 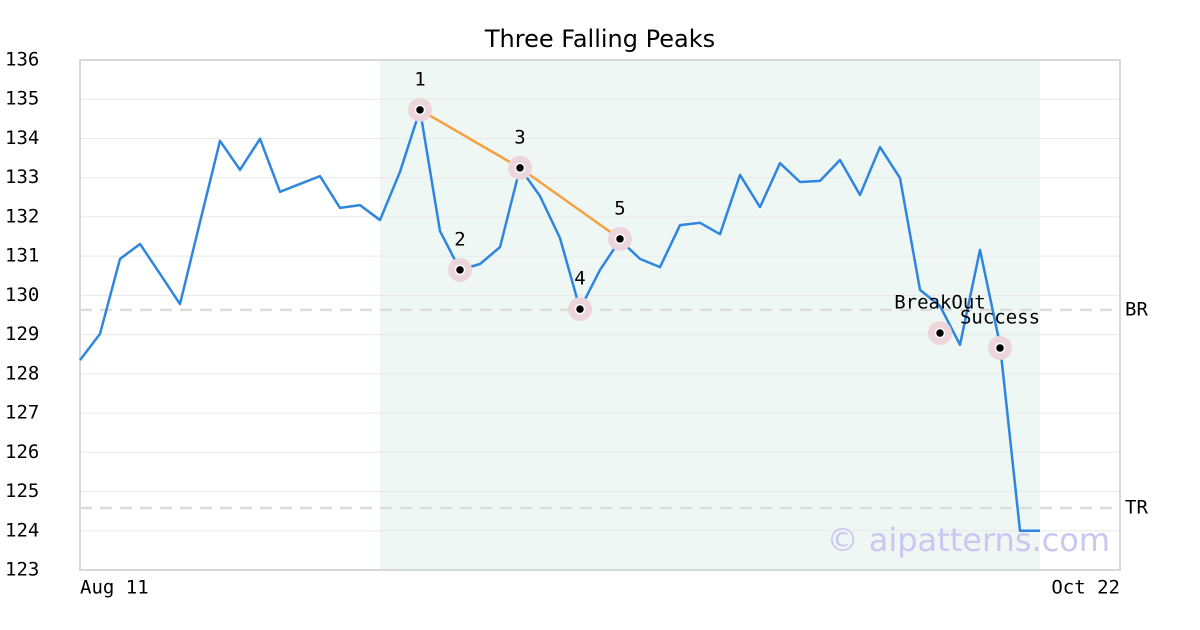 What do you see at coordinates (968, 540) in the screenshot?
I see `watermark: © aipatterns.com` at bounding box center [968, 540].